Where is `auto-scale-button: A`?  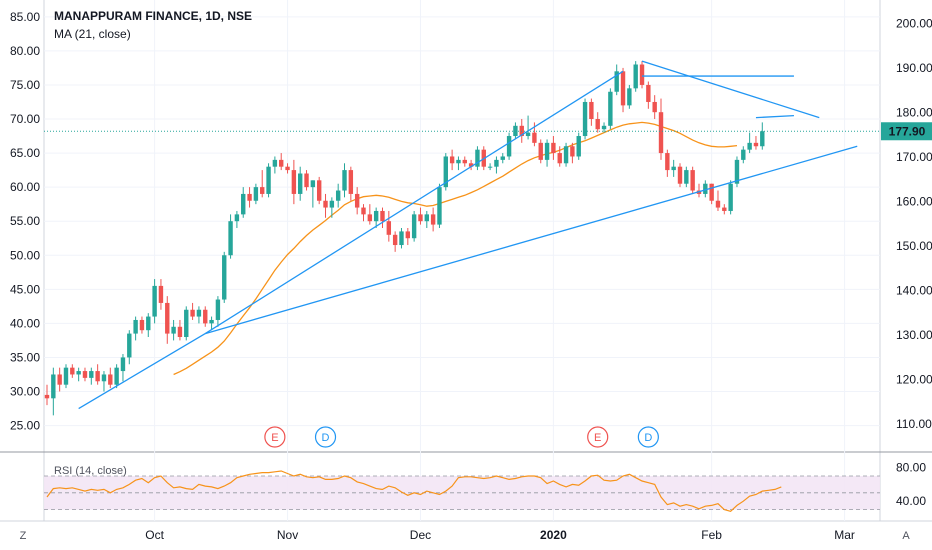 auto-scale-button: A is located at coordinates (906, 536).